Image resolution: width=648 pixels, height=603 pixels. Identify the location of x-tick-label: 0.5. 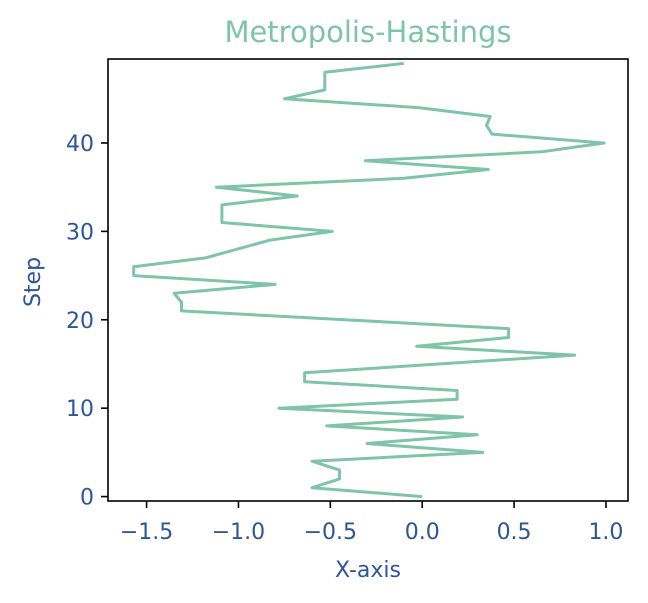
(514, 532).